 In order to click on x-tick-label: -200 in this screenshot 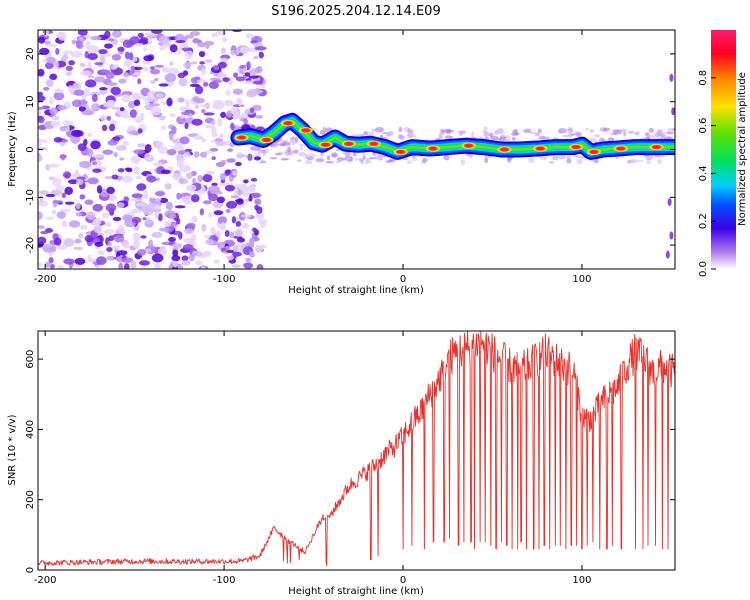, I will do `click(45, 279)`.